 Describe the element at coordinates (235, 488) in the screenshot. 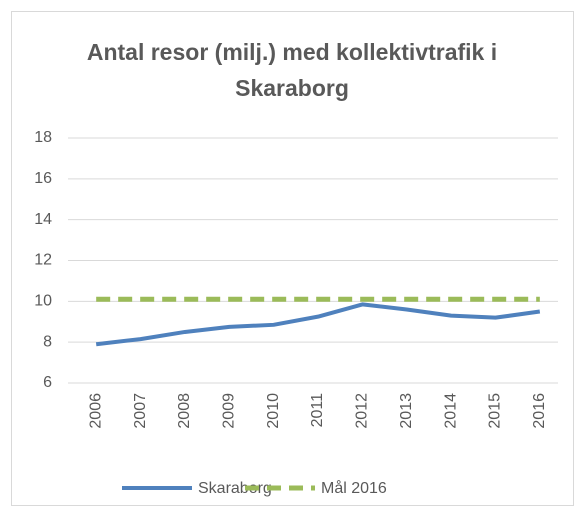

I see `legend-label: Skaraborg` at that location.